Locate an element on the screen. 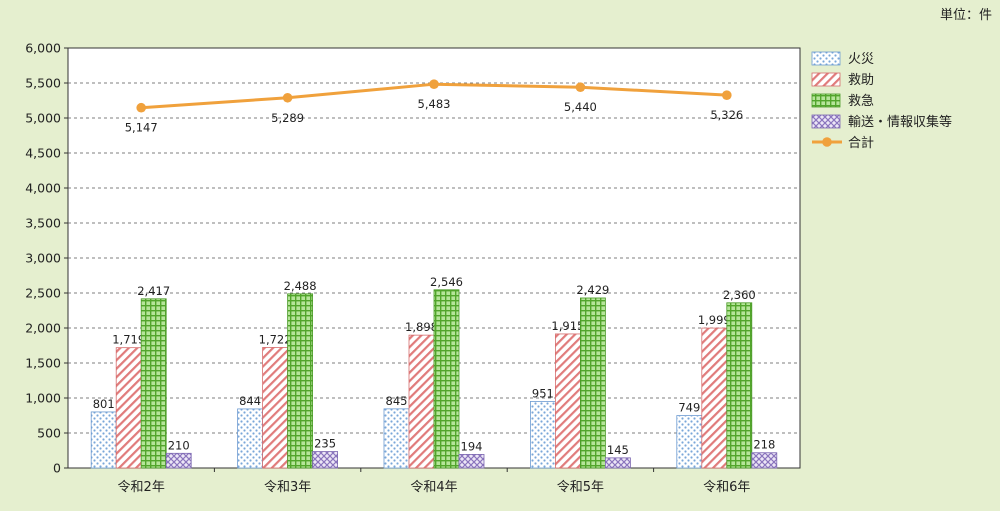  bar-data-label: 749 is located at coordinates (689, 408).